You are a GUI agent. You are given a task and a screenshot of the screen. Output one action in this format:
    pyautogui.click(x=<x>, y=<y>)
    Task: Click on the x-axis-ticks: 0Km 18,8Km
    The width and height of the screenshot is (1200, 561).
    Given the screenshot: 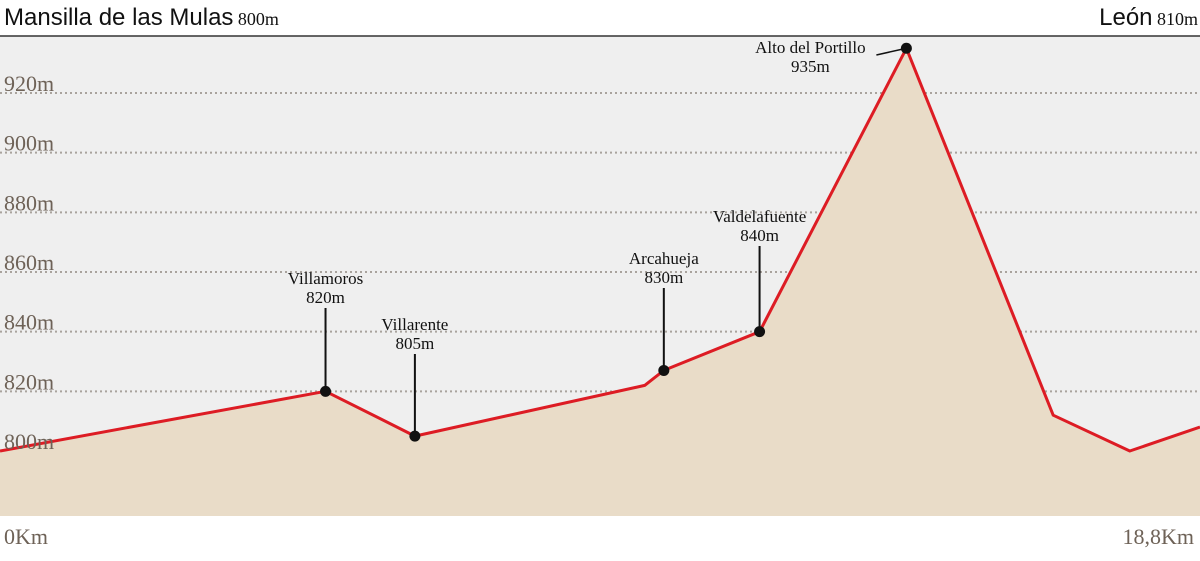 What is the action you would take?
    pyautogui.click(x=599, y=536)
    